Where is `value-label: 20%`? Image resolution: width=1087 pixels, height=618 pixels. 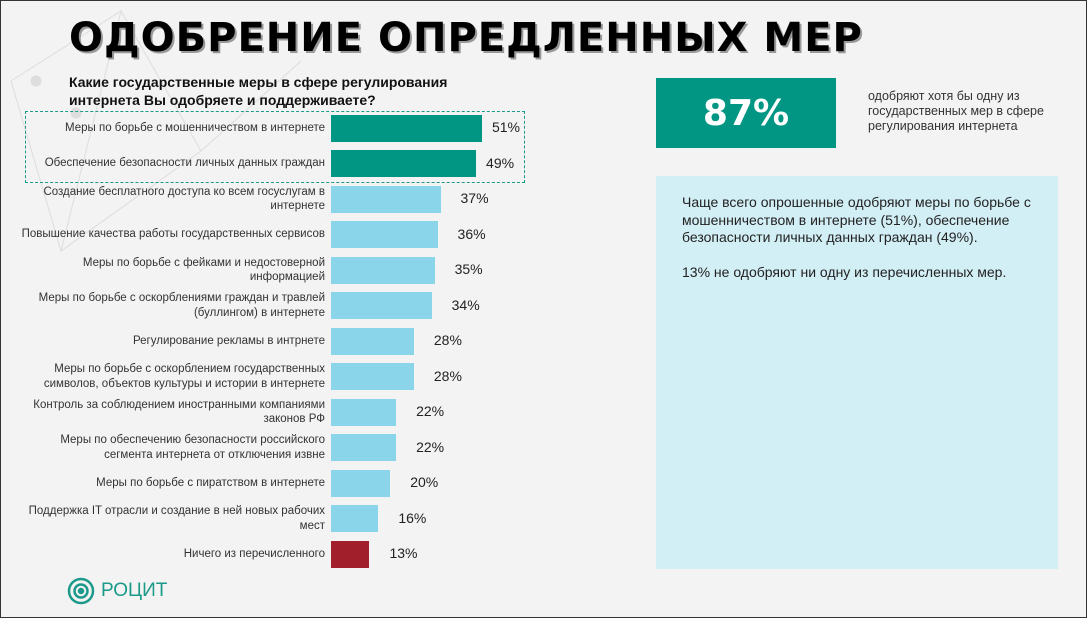 value-label: 20% is located at coordinates (424, 482).